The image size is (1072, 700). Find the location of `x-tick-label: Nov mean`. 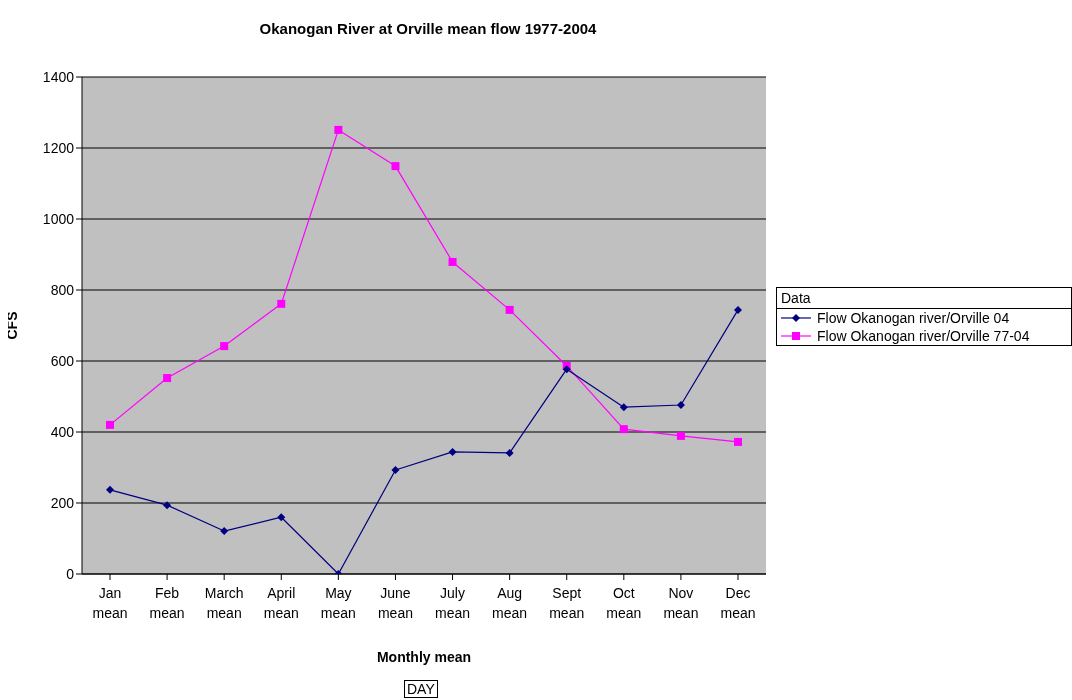

x-tick-label: Nov mean is located at coordinates (681, 603).